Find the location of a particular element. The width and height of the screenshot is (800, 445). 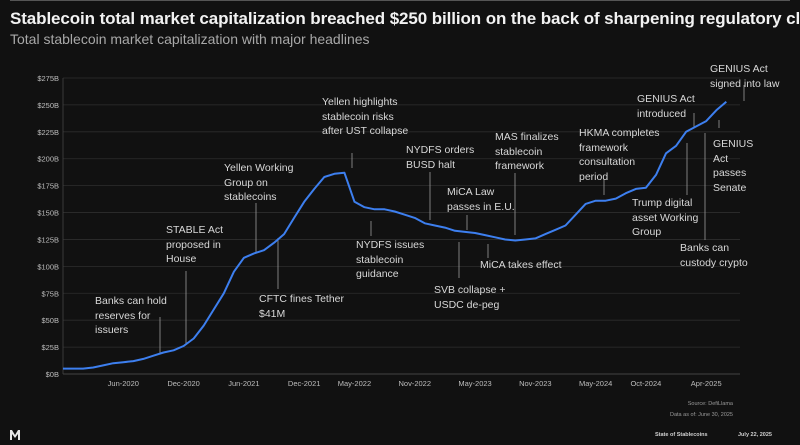

annotation-label: Trump digital asset Working Group is located at coordinates (665, 217).